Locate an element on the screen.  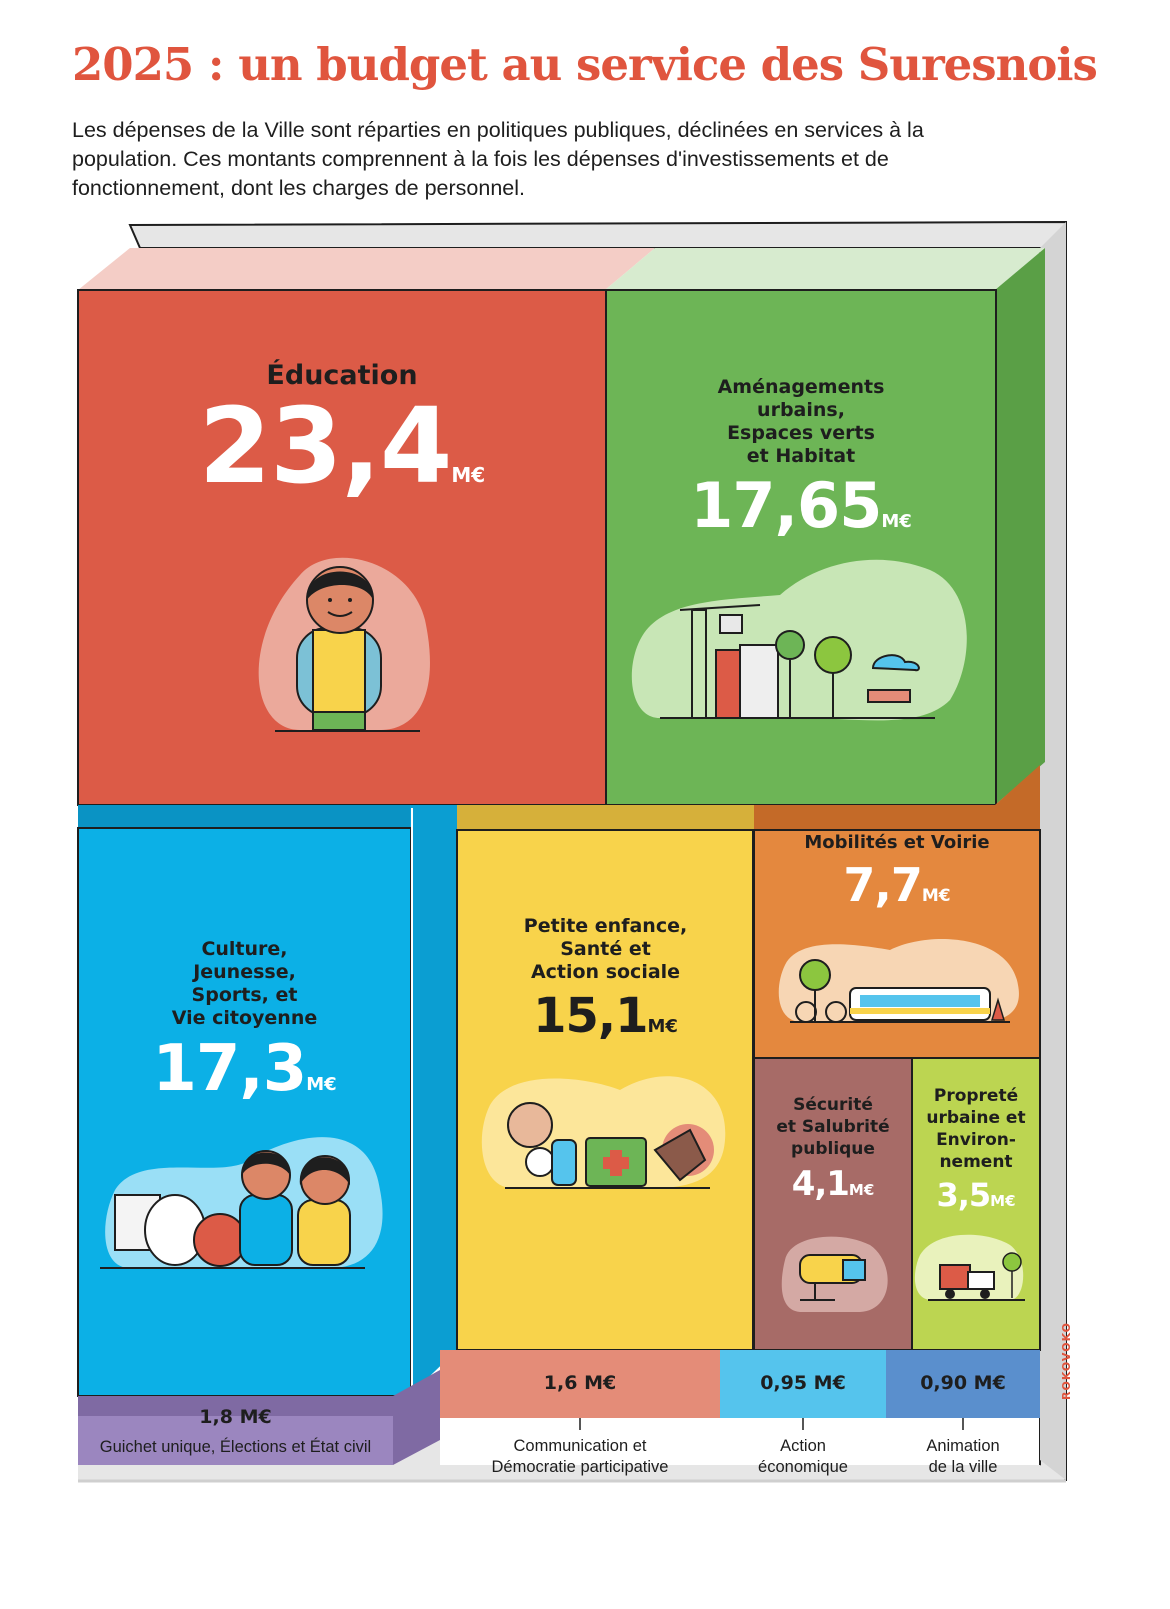
proprete-label-line: nement is located at coordinates (976, 1162).